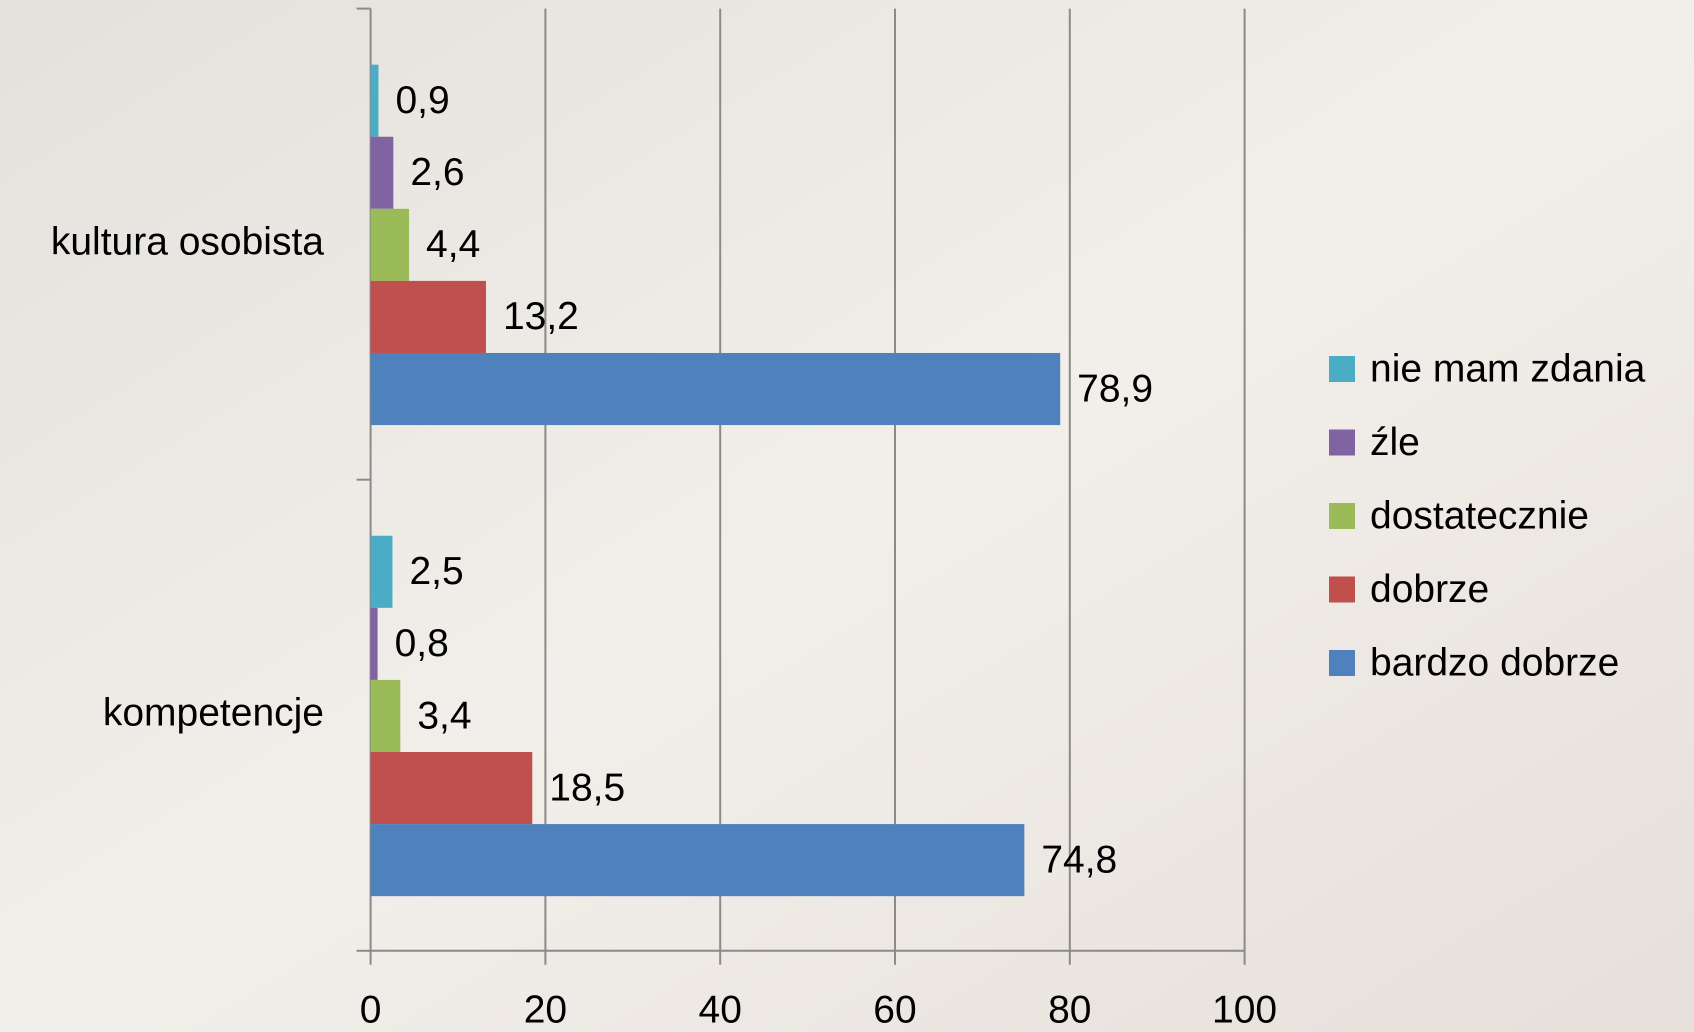 Image resolution: width=1694 pixels, height=1032 pixels. I want to click on value-label: 0,8, so click(422, 643).